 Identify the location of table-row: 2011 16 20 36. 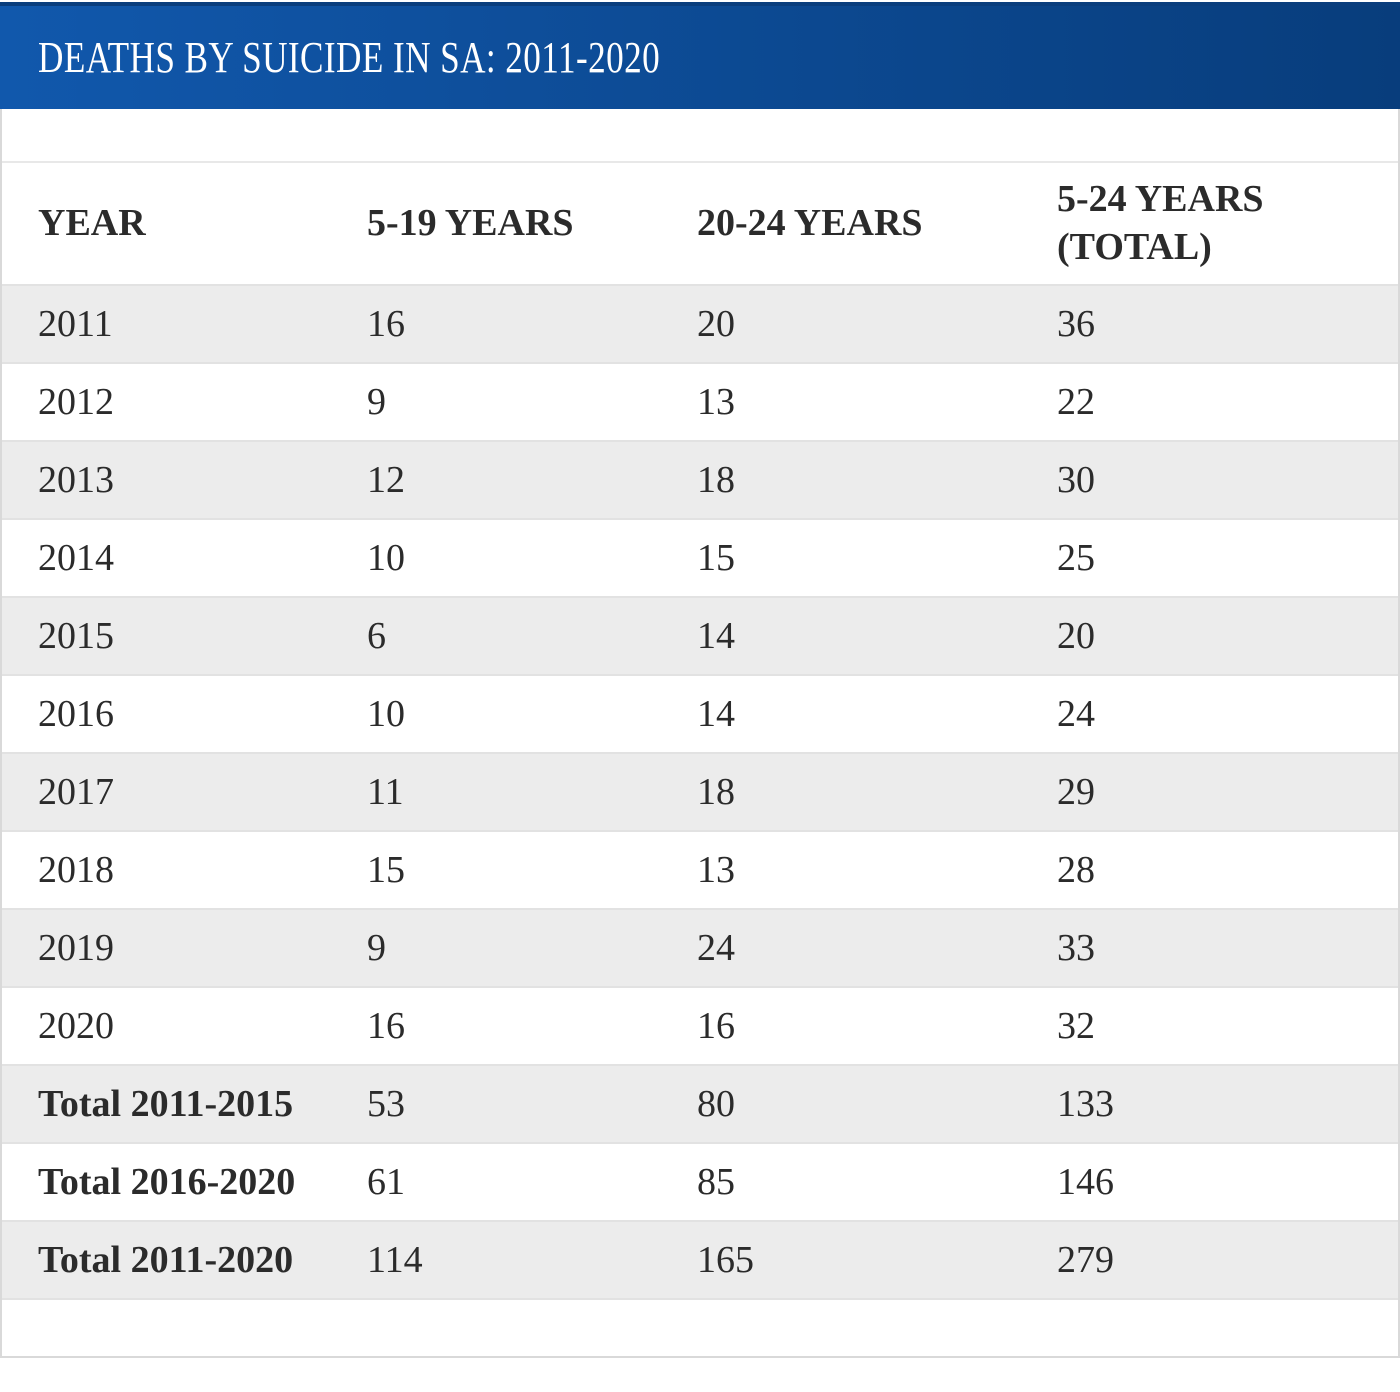
(700, 324).